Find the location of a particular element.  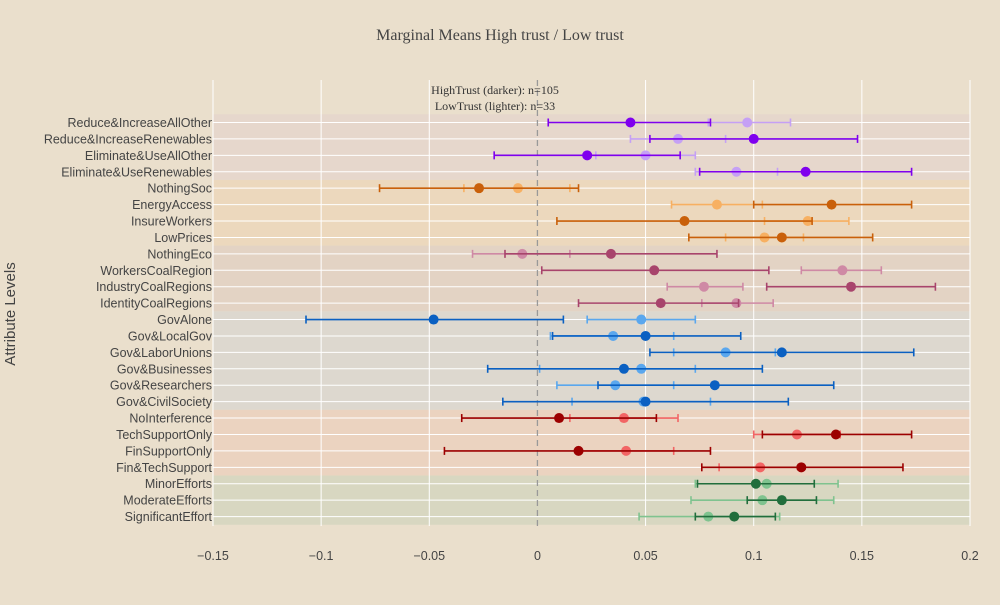

y-tick-label-4: NothingSoc is located at coordinates (179, 189).